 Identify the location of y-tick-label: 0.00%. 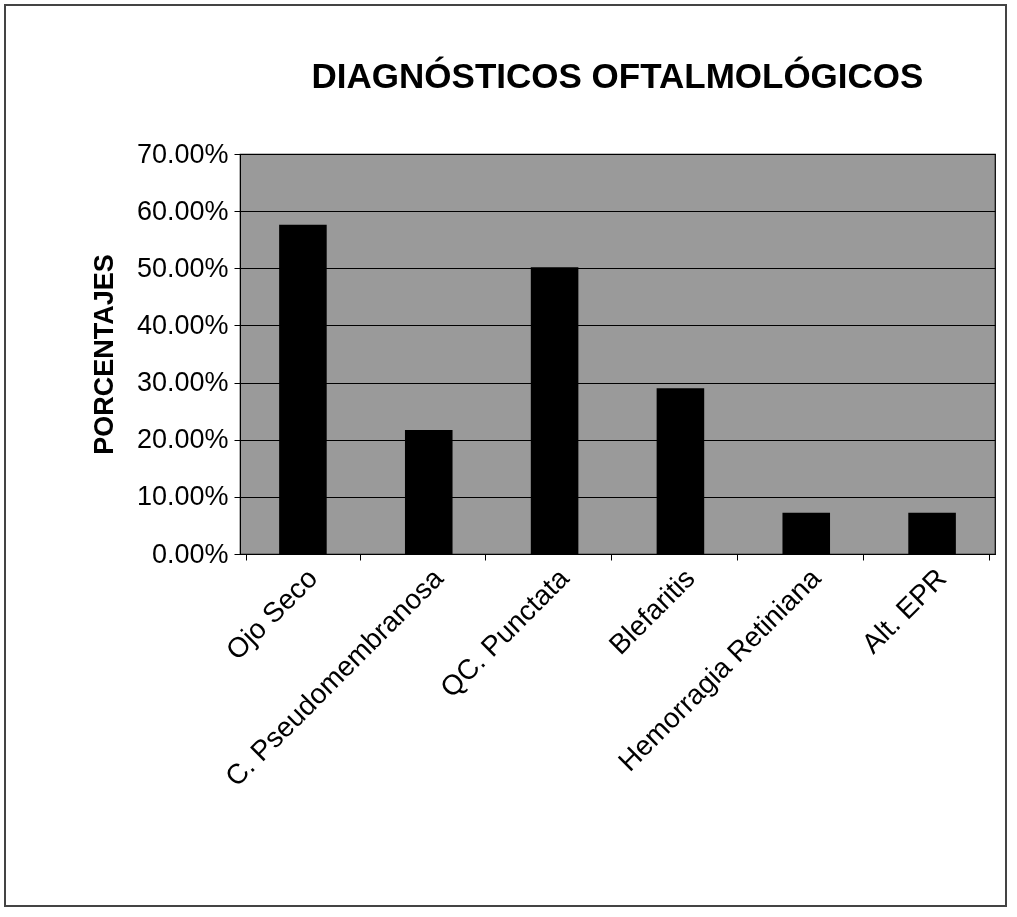
(190, 553).